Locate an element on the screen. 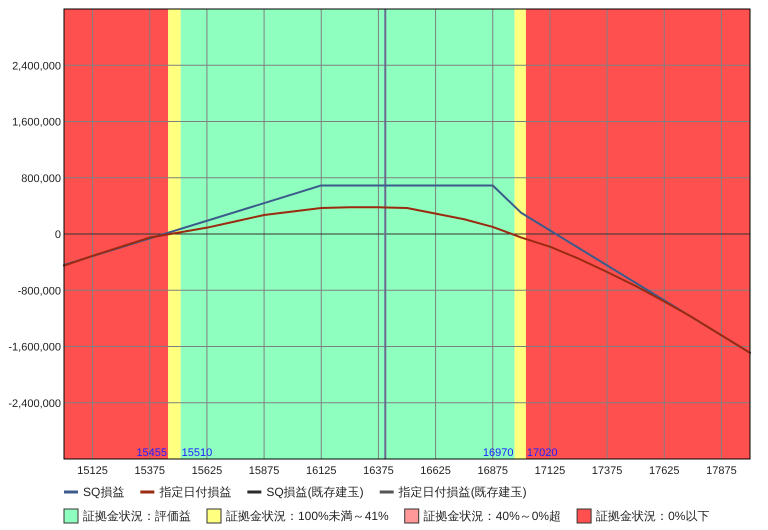 This screenshot has width=768, height=530. y-tick-label: -1,600,000 is located at coordinates (34, 348).